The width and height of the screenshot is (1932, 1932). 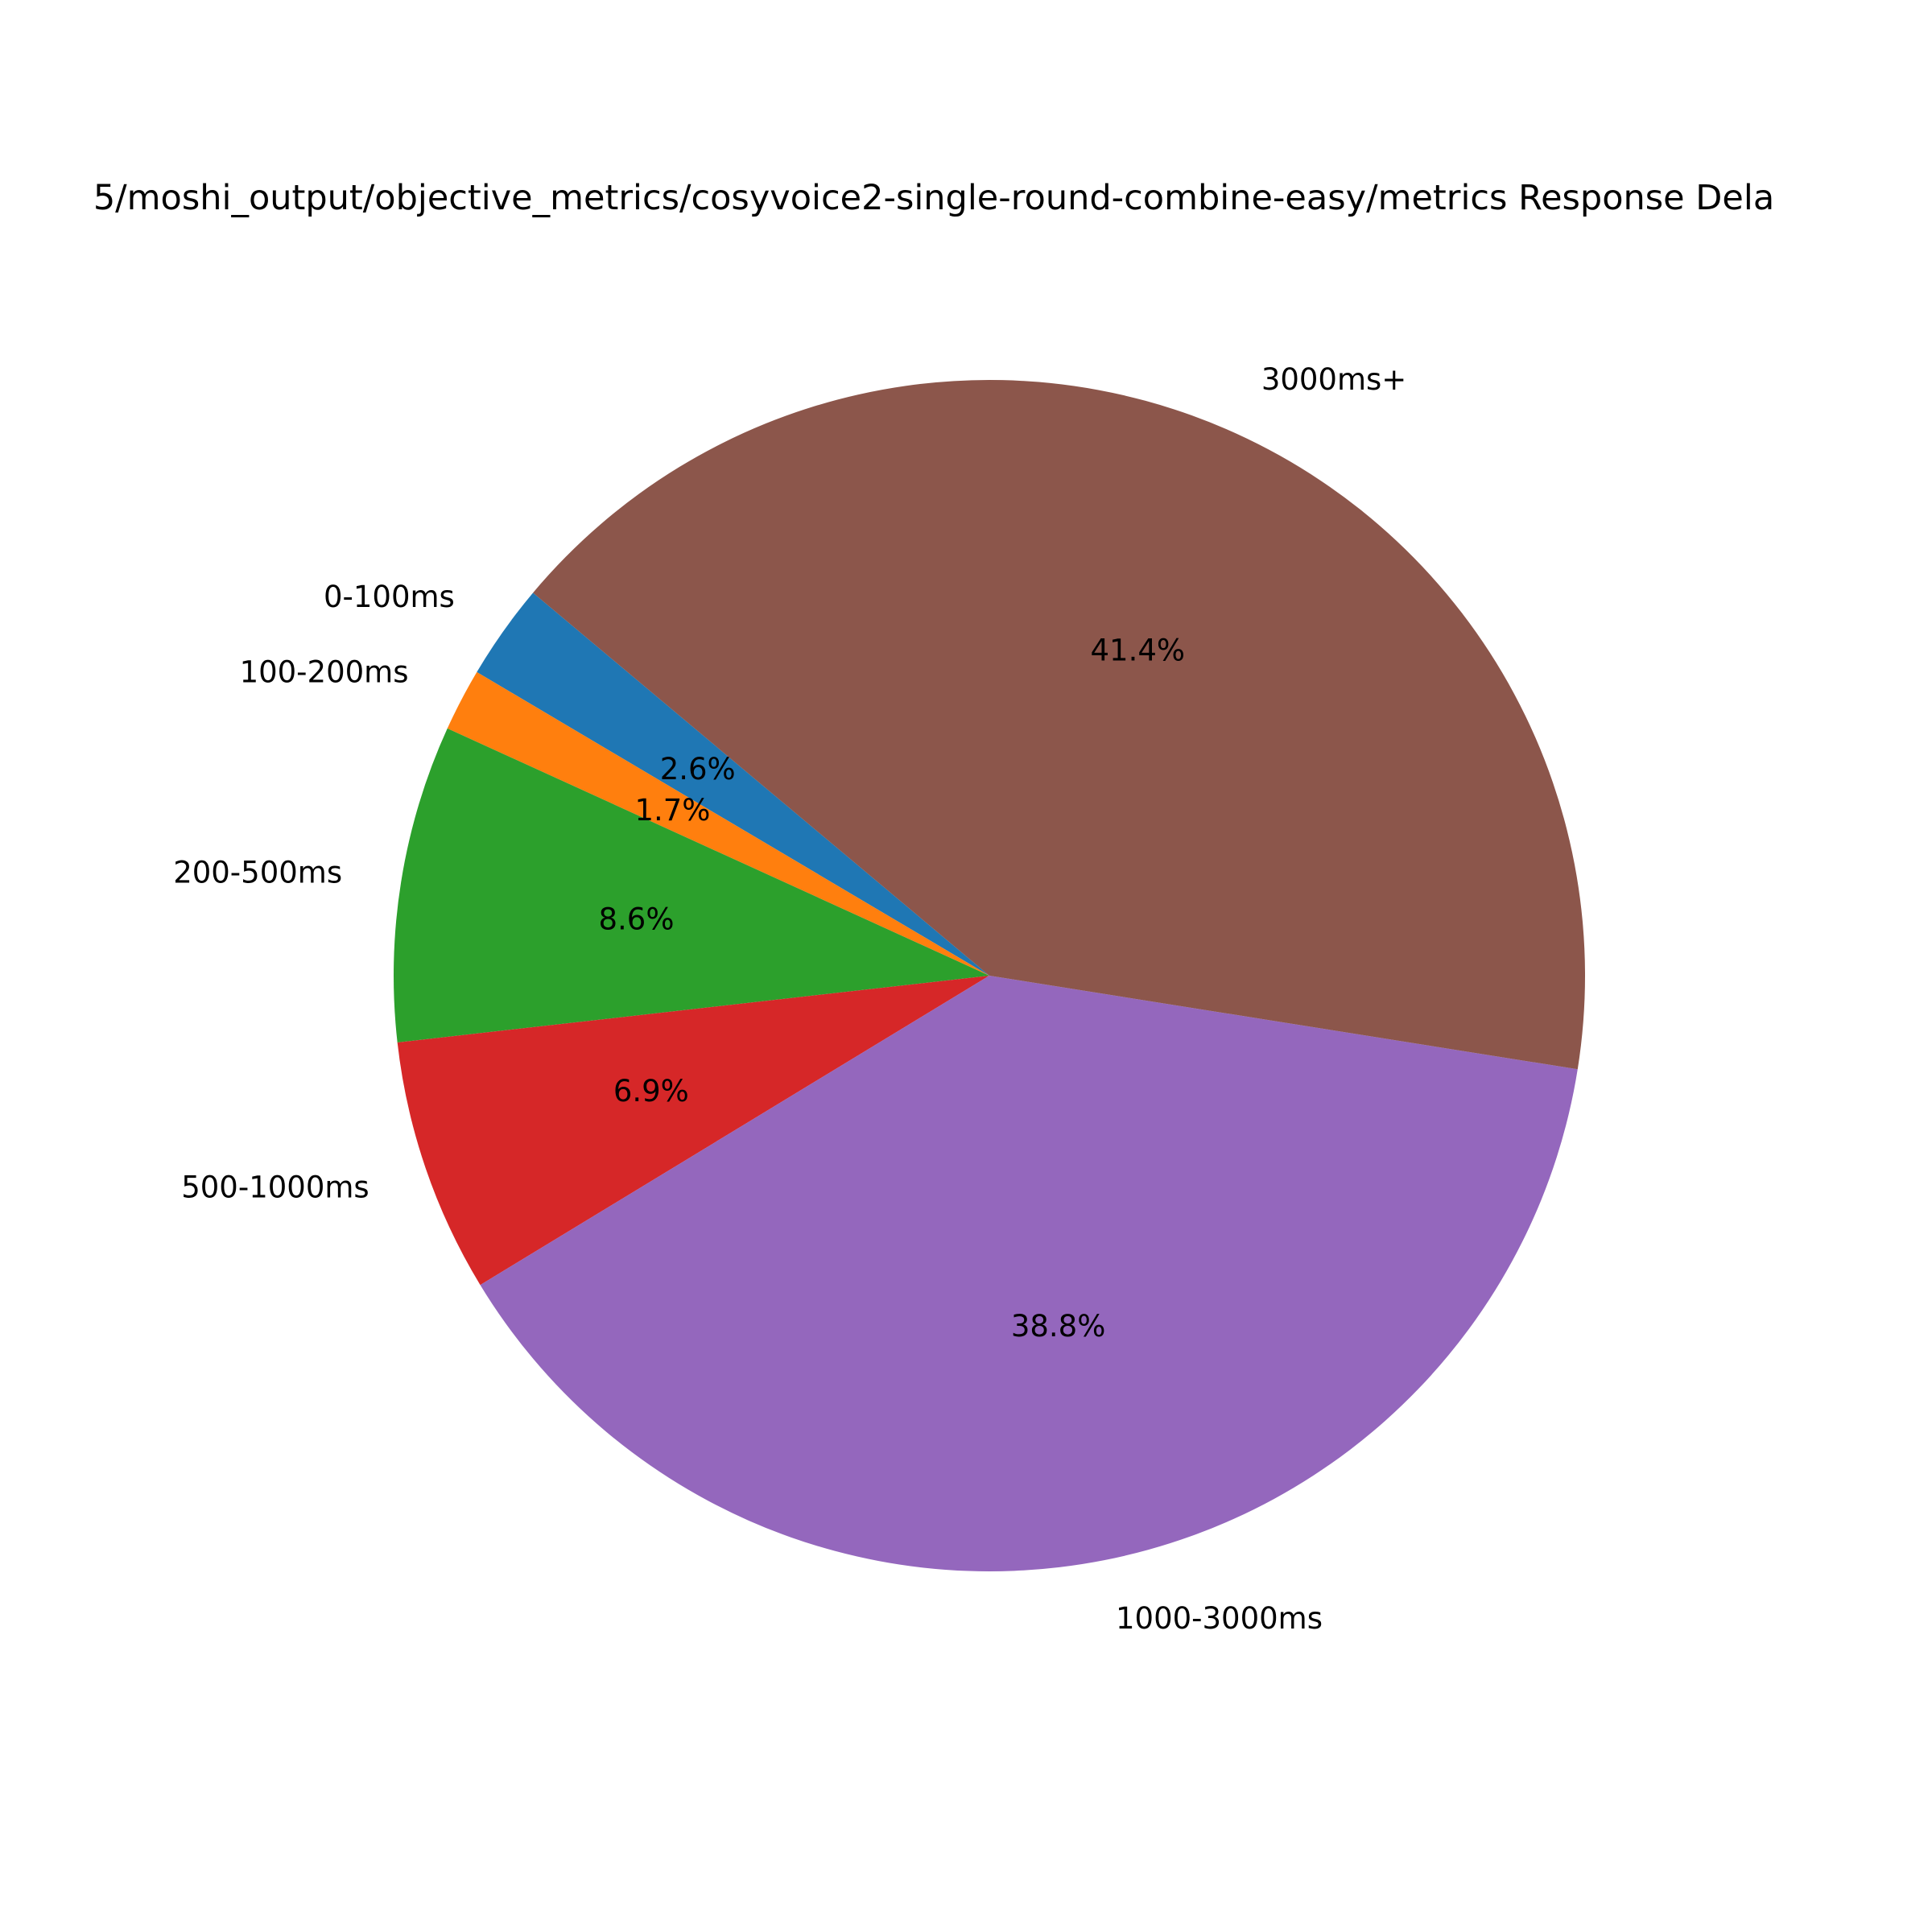 I want to click on category-label: 0-100ms, so click(x=389, y=597).